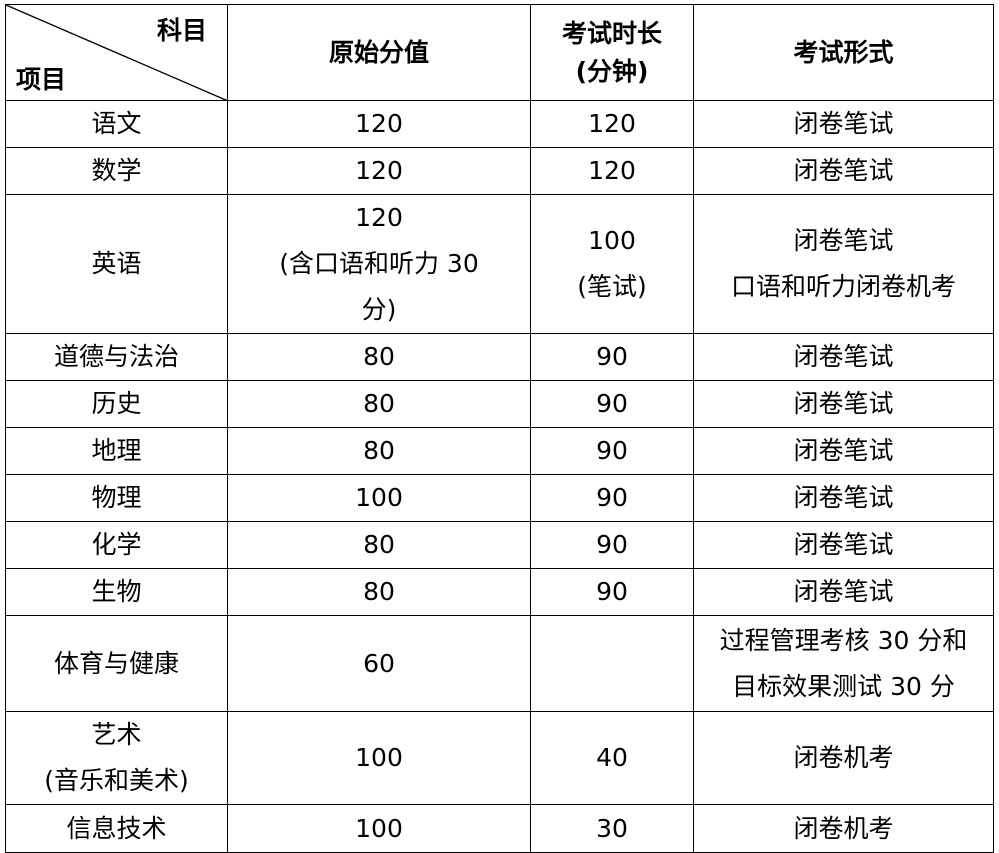 This screenshot has width=999, height=853. What do you see at coordinates (116, 663) in the screenshot?
I see `cell-subject: 体育与健康` at bounding box center [116, 663].